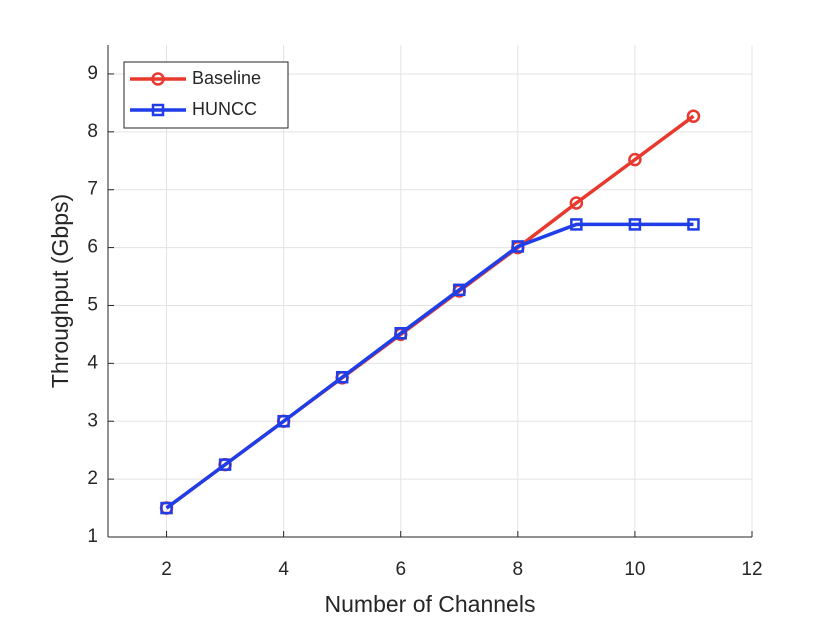 The image size is (830, 623). Describe the element at coordinates (92, 131) in the screenshot. I see `y-tick-label: 8` at that location.